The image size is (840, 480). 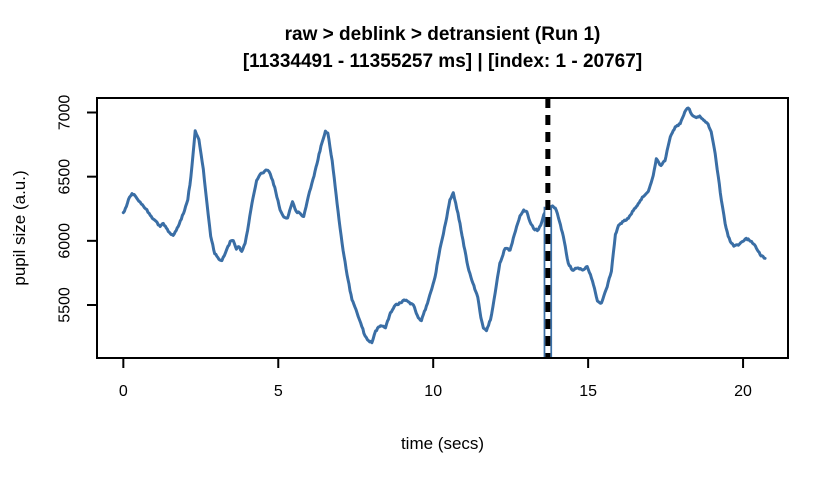 I want to click on y-tick-label: 5500, so click(x=65, y=305).